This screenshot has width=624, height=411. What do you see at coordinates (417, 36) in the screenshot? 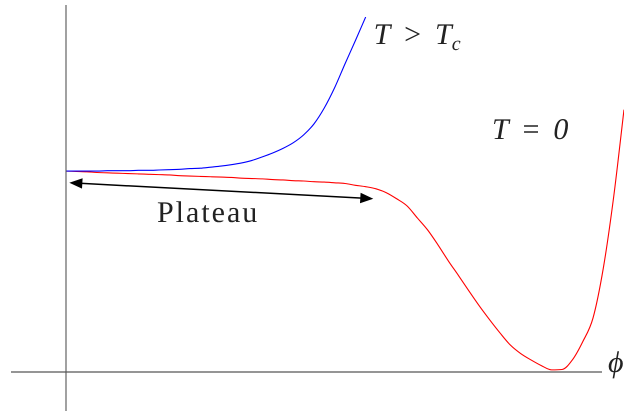
I see `series-label: T > T$_{c}$` at bounding box center [417, 36].